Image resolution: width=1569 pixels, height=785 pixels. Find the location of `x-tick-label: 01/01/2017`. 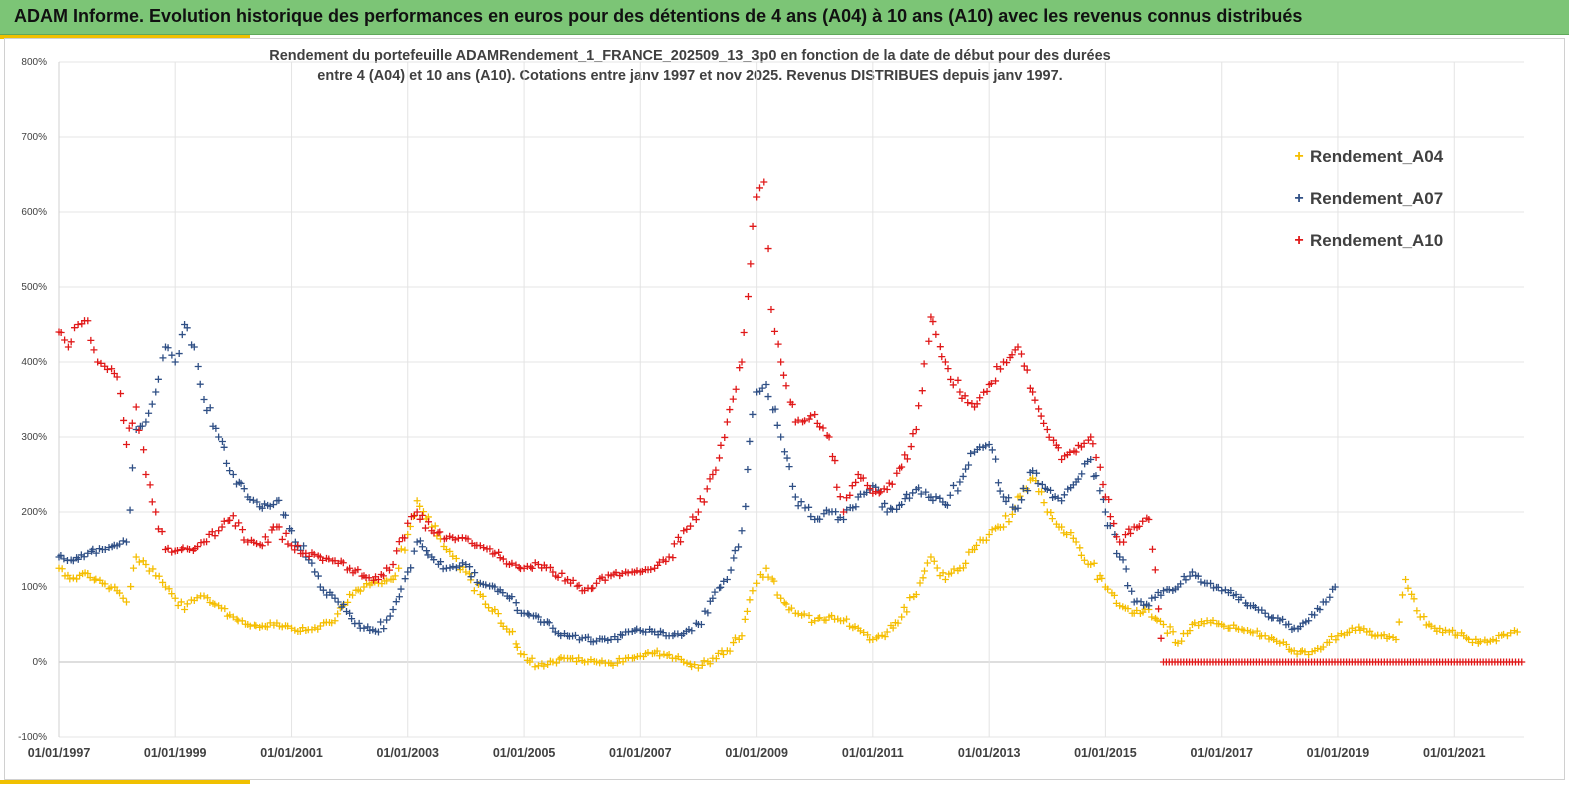

x-tick-label: 01/01/2017 is located at coordinates (1221, 753).